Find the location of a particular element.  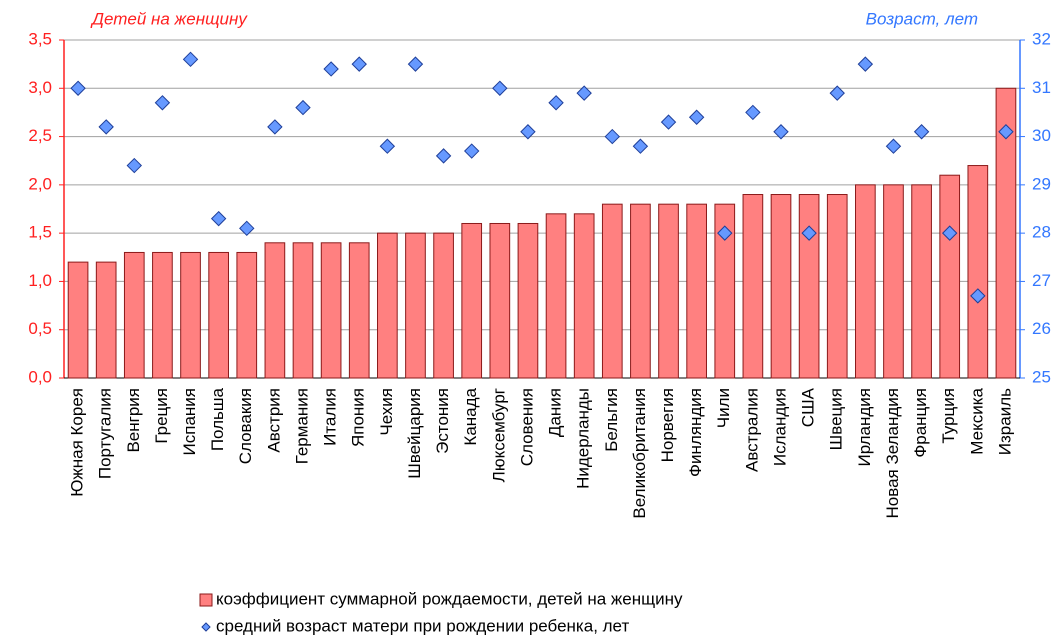

y2-axis-title: Возраст, лет is located at coordinates (922, 18).